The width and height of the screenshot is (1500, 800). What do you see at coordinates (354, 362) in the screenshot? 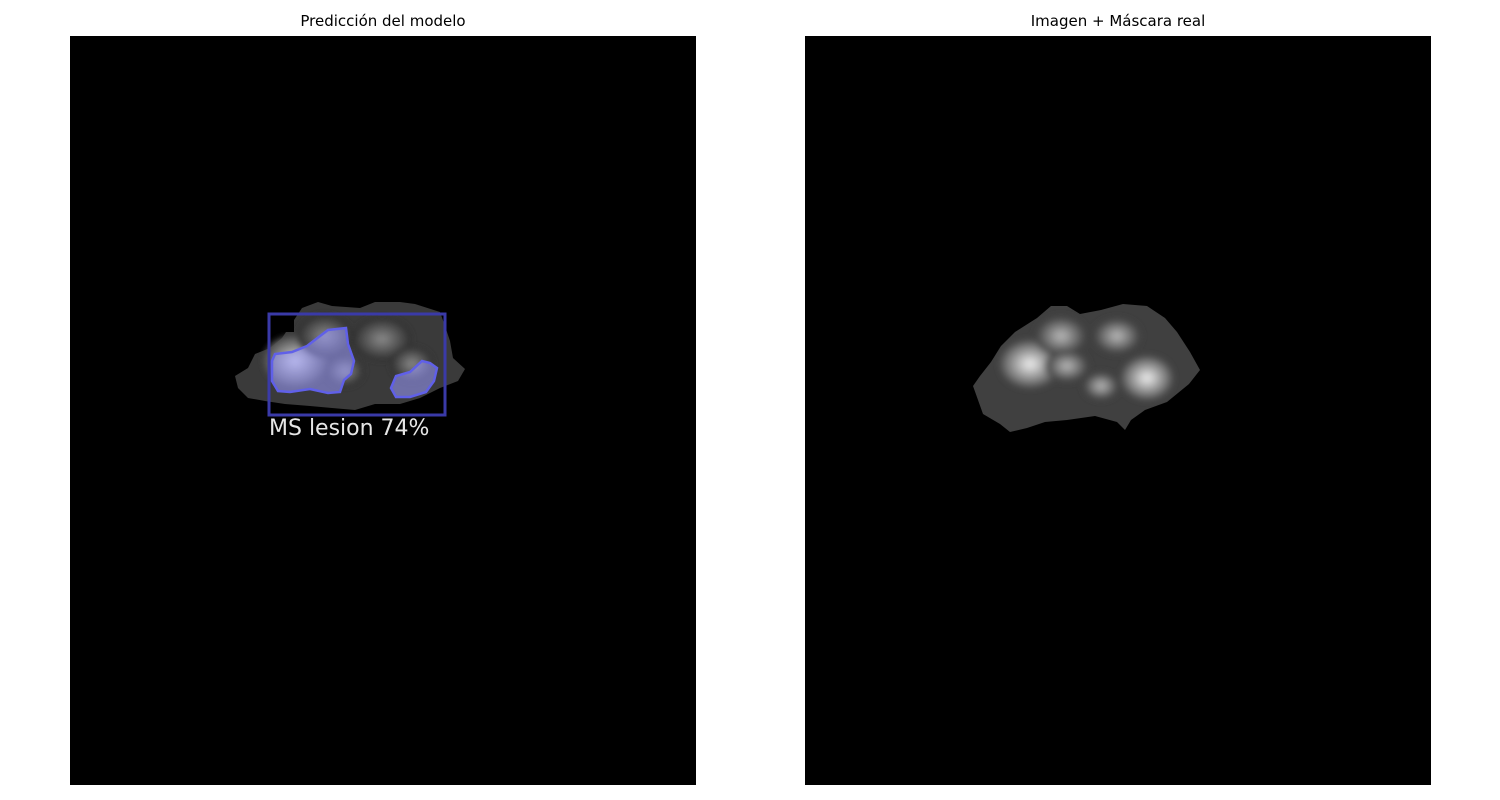
I see `predicted-mask` at bounding box center [354, 362].